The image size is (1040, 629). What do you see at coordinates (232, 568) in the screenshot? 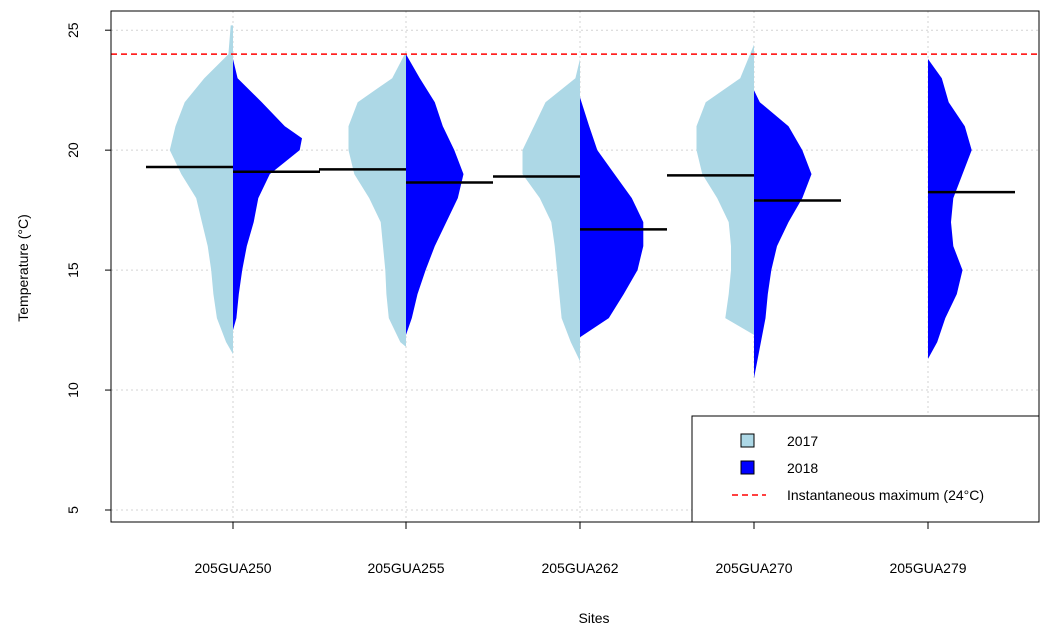
I see `x-tick-label: 205GUA250` at bounding box center [232, 568].